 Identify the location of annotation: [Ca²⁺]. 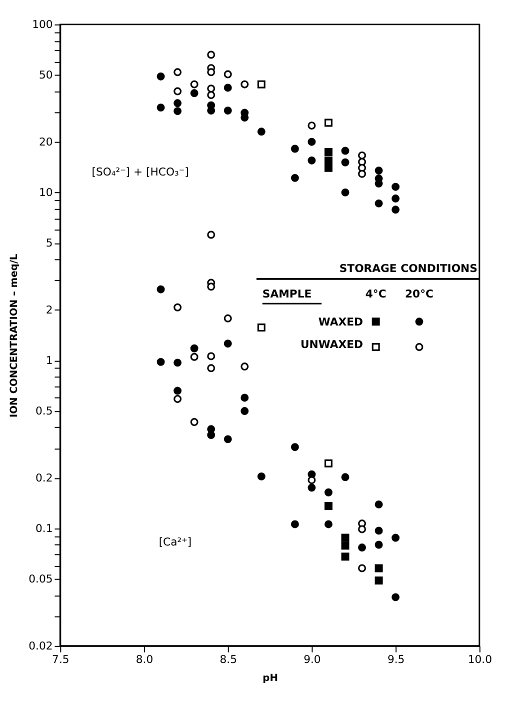
(175, 541).